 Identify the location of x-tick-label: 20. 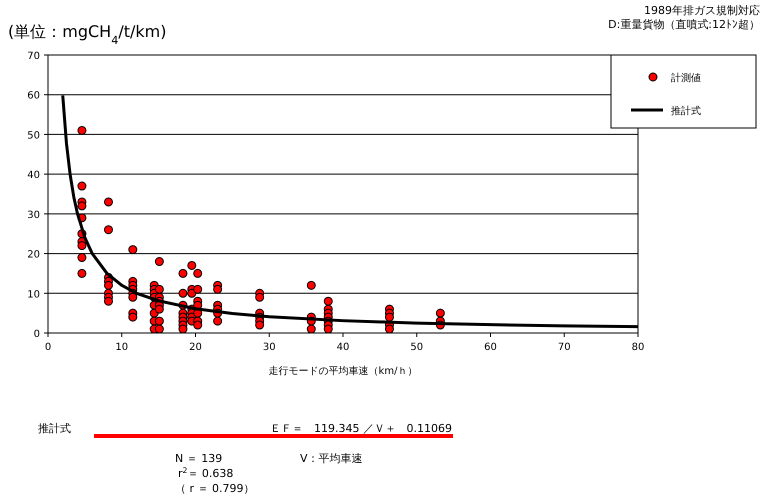
(195, 347).